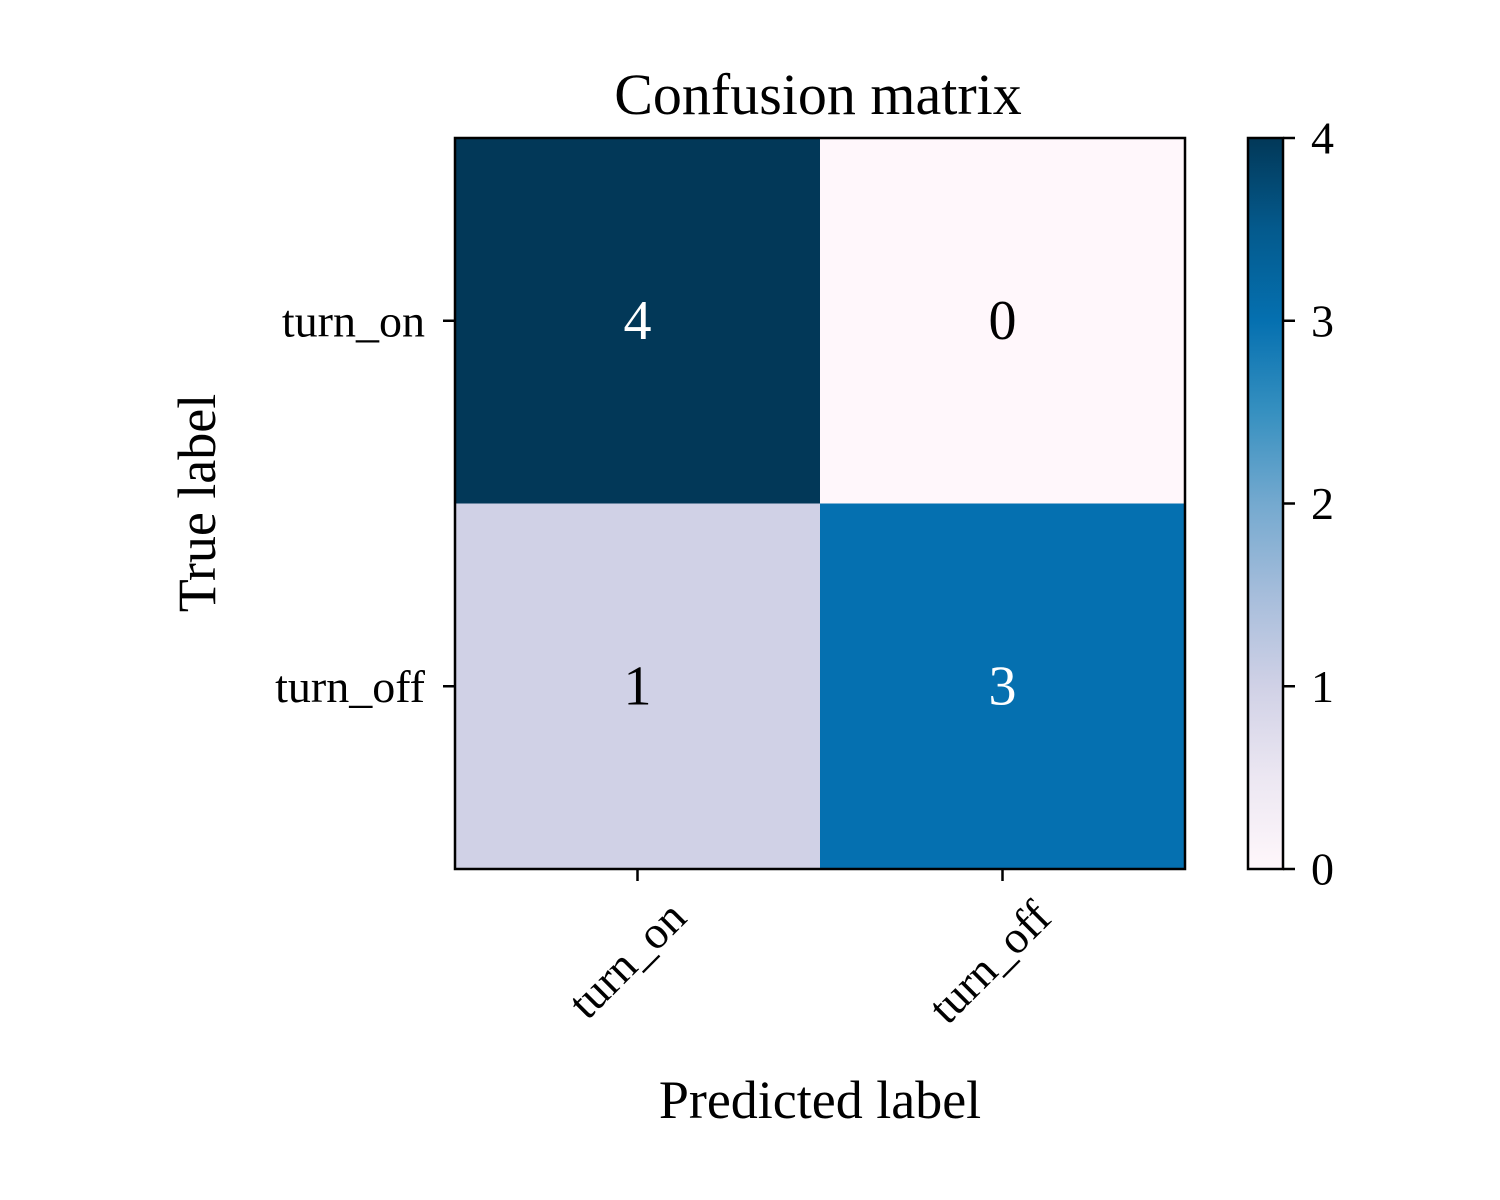  I want to click on y-tick-label: turn_on, so click(353, 320).